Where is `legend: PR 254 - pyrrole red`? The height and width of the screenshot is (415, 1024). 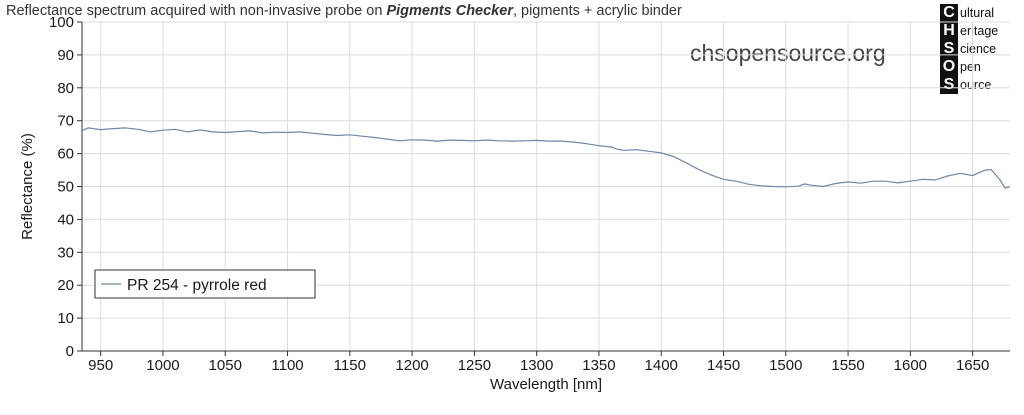 legend: PR 254 - pyrrole red is located at coordinates (205, 284).